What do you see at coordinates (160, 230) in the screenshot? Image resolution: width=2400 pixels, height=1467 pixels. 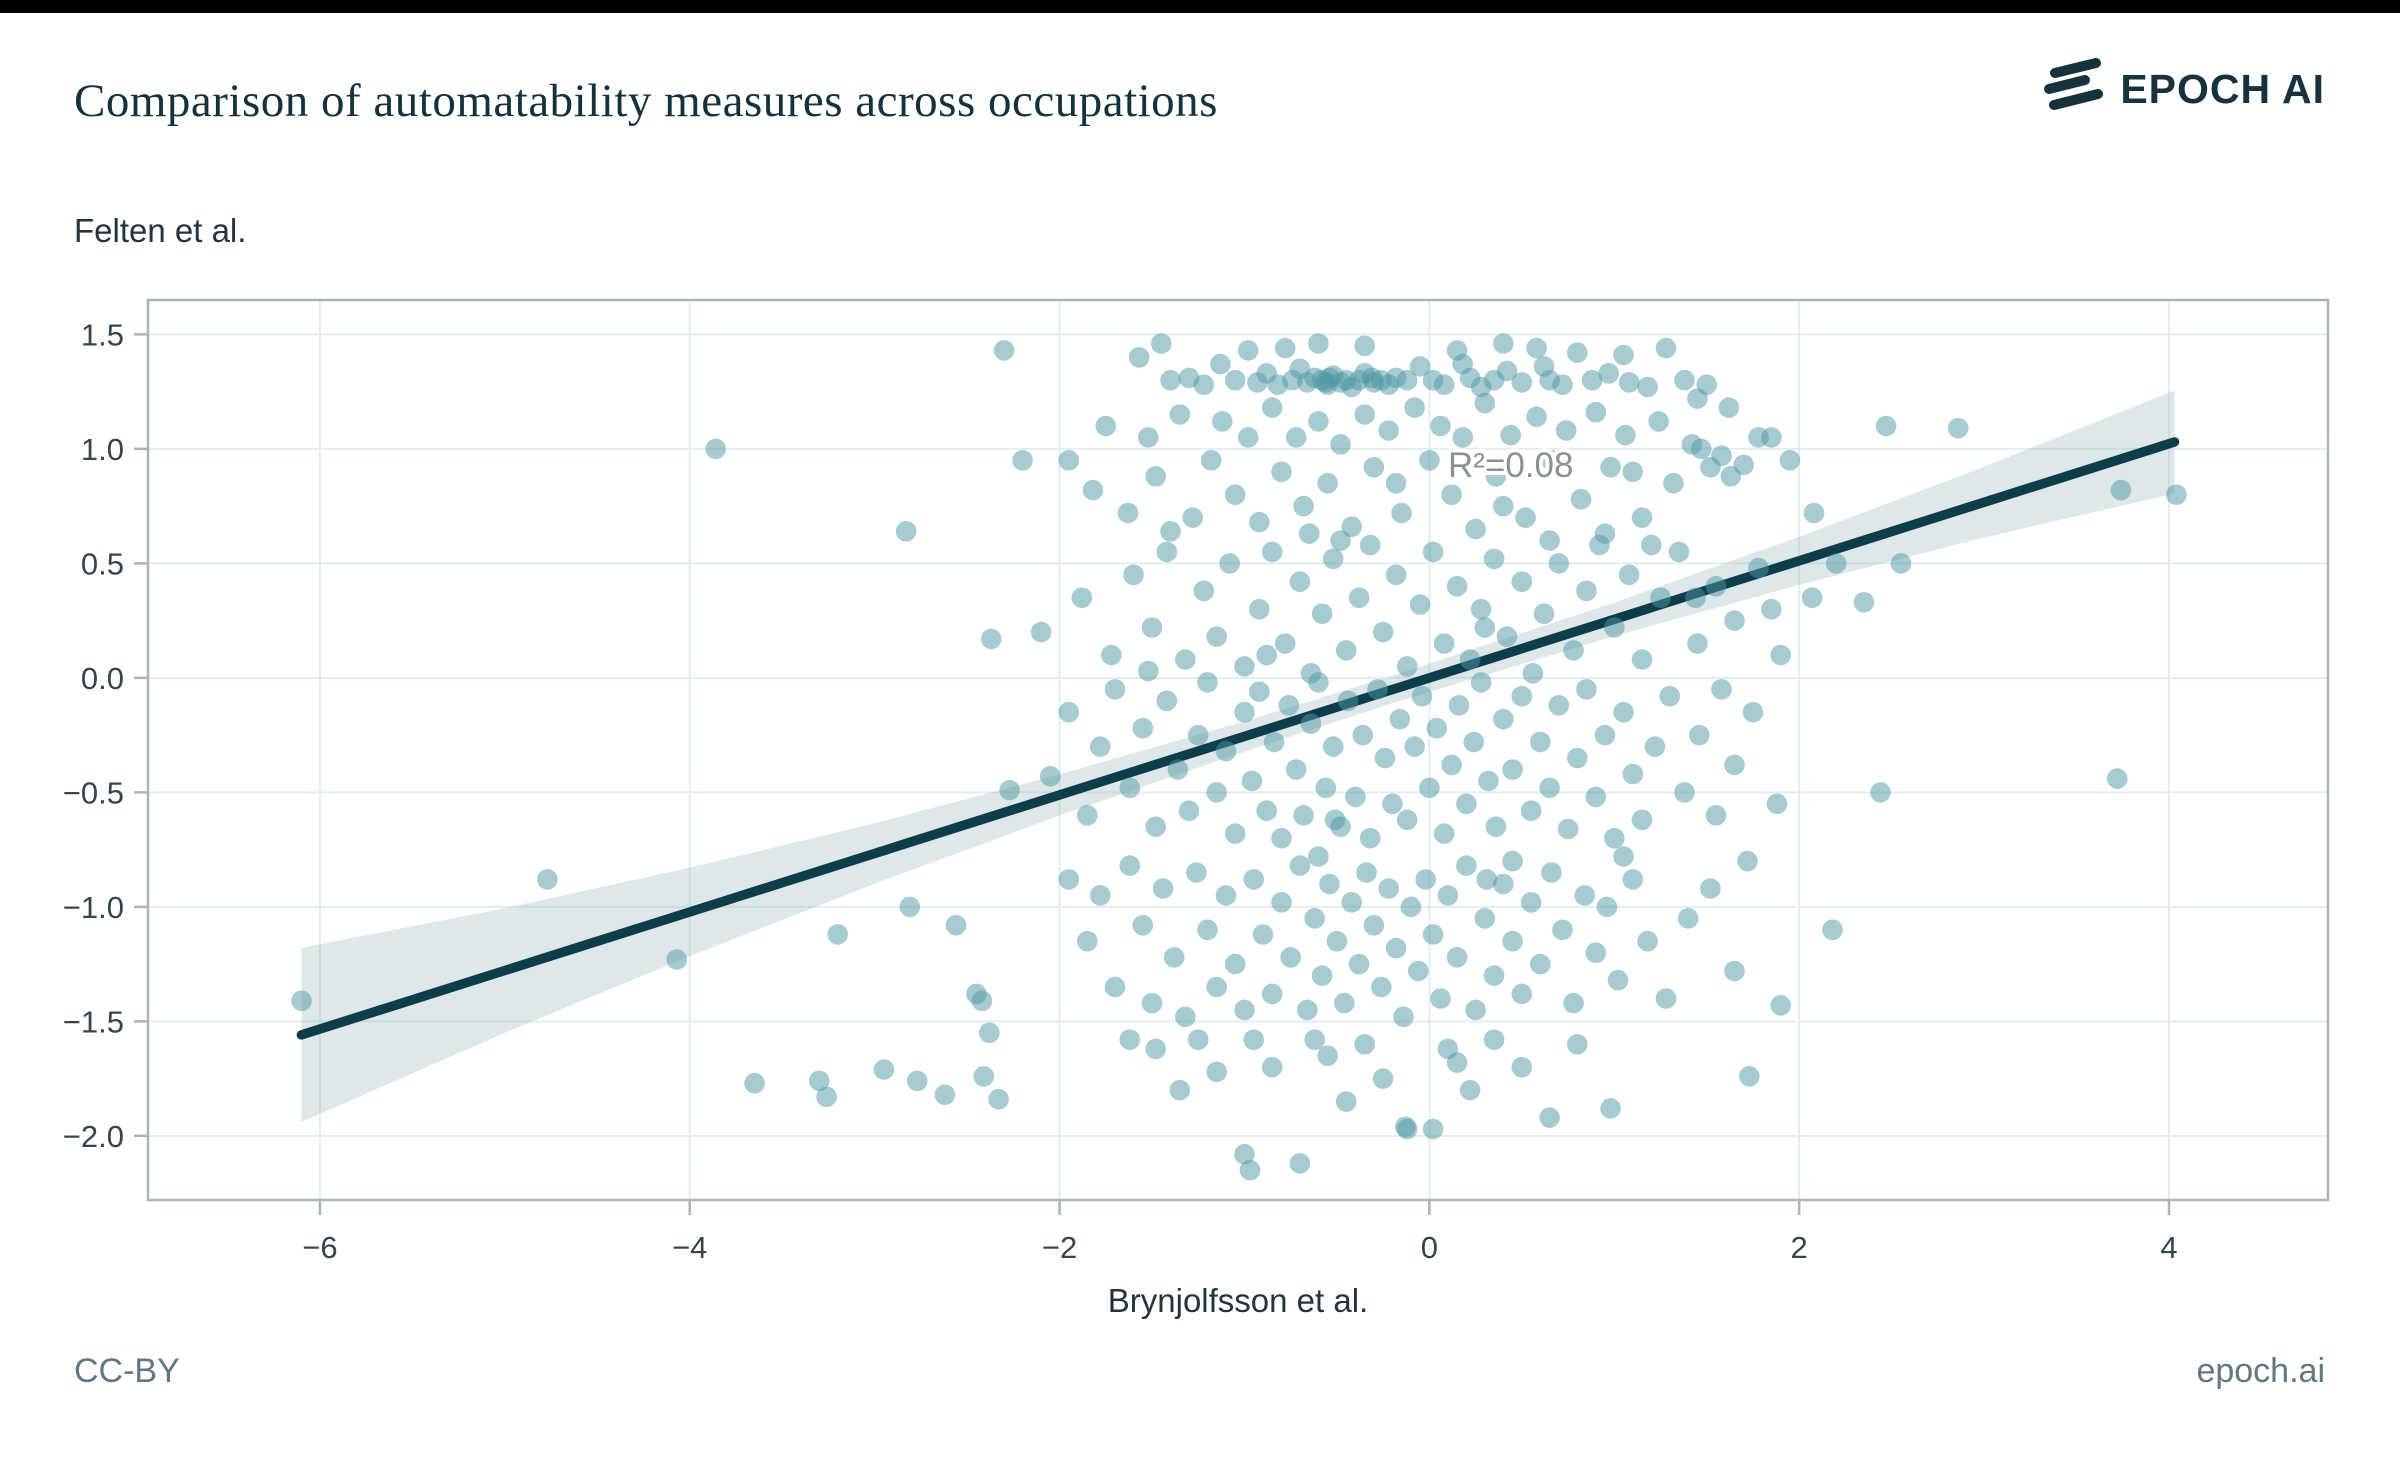 I see `y-axis-title: Felten et al.` at bounding box center [160, 230].